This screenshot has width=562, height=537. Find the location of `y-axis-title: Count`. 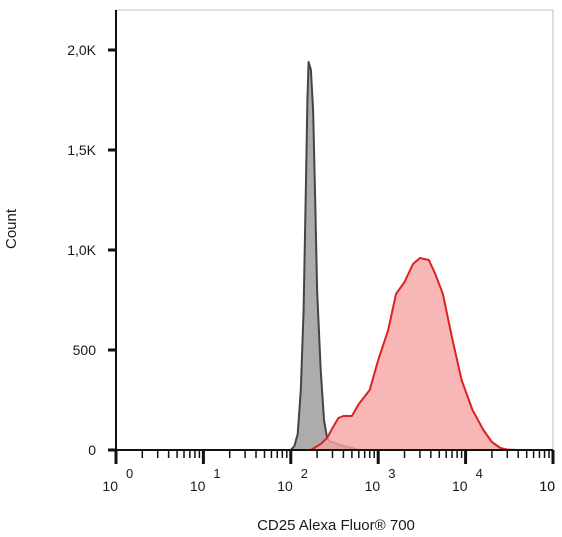

y-axis-title: Count is located at coordinates (11, 228).